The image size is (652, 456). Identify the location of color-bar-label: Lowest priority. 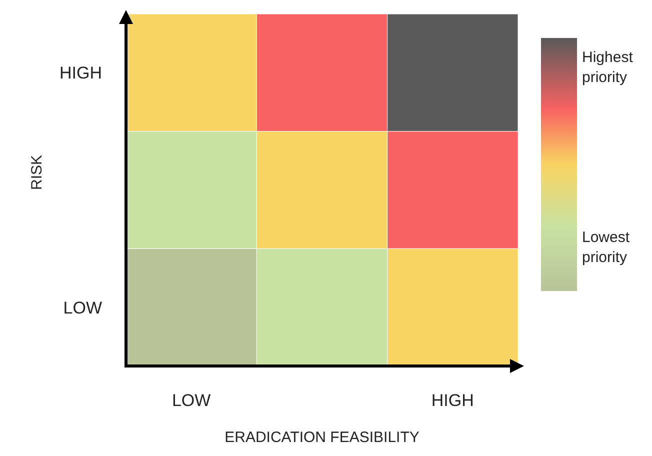
(606, 248).